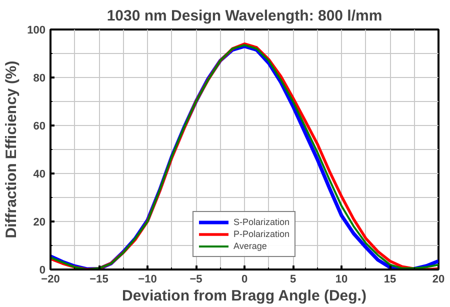  Describe the element at coordinates (293, 280) in the screenshot. I see `x-tick-label: 5` at that location.